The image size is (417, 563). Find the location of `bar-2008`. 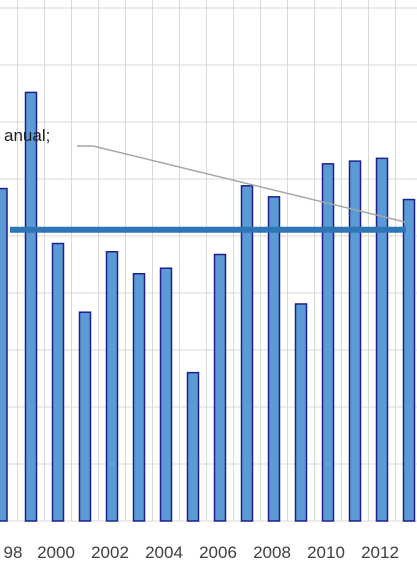

bar-2008 is located at coordinates (274, 359).